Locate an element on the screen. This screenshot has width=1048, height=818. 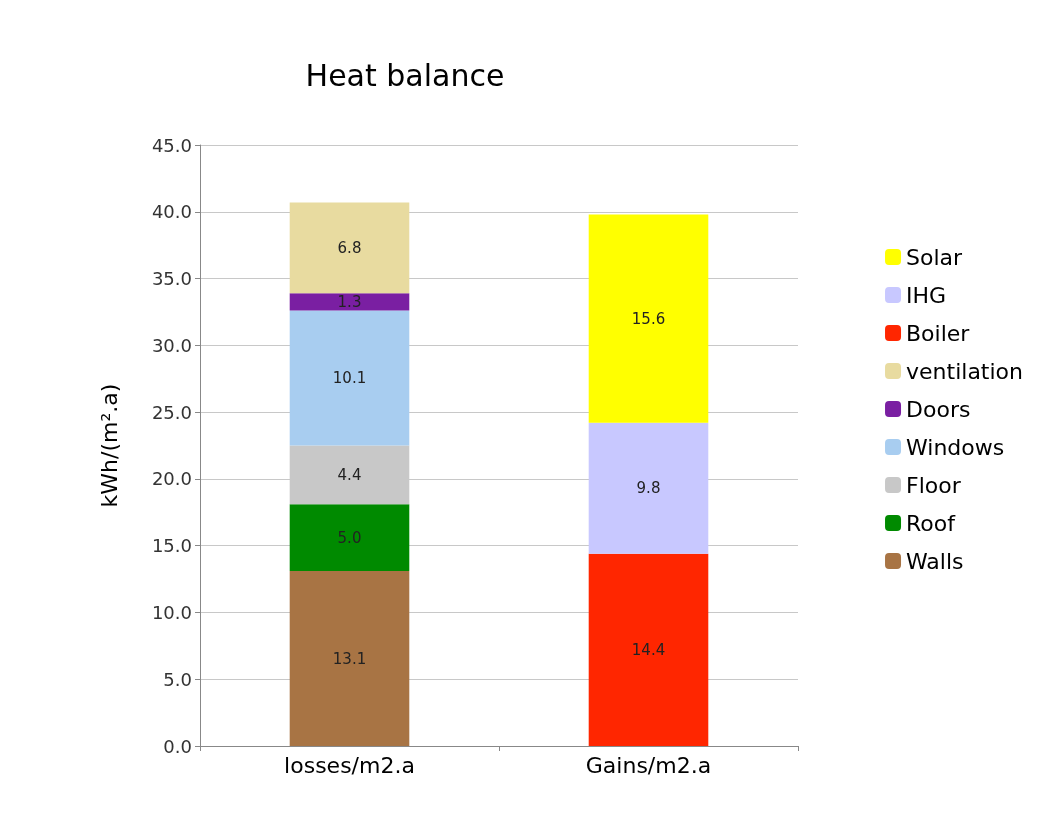
data-label: 13.1 is located at coordinates (349, 658).